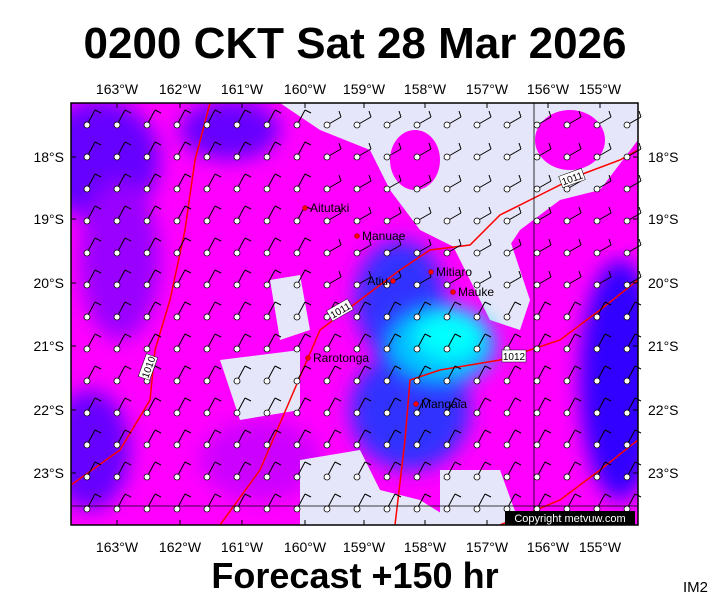 The image size is (711, 600). I want to click on place-marker, so click(431, 272).